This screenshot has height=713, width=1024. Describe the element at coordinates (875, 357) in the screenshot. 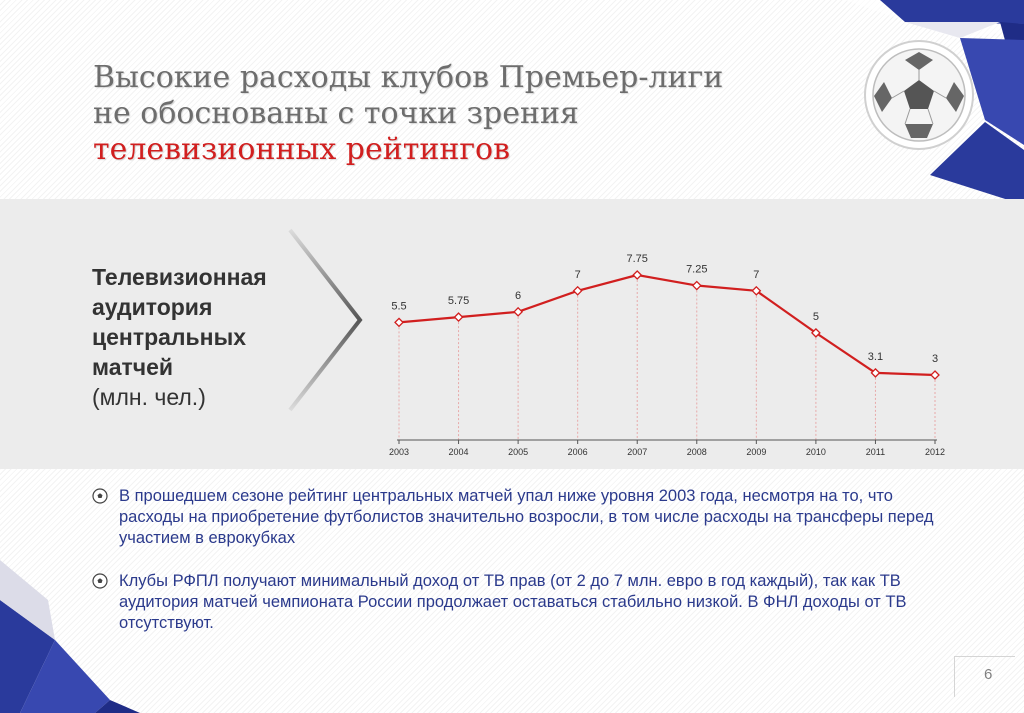

I see `data-label: 3.1` at that location.